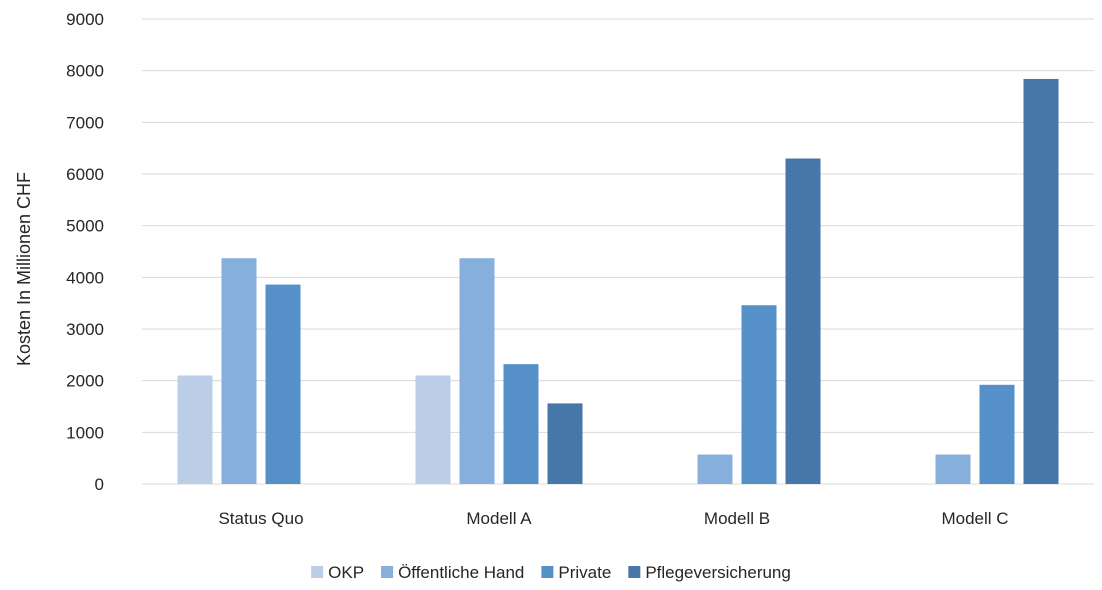  Describe the element at coordinates (85, 19) in the screenshot. I see `y-tick-label: 9000` at that location.